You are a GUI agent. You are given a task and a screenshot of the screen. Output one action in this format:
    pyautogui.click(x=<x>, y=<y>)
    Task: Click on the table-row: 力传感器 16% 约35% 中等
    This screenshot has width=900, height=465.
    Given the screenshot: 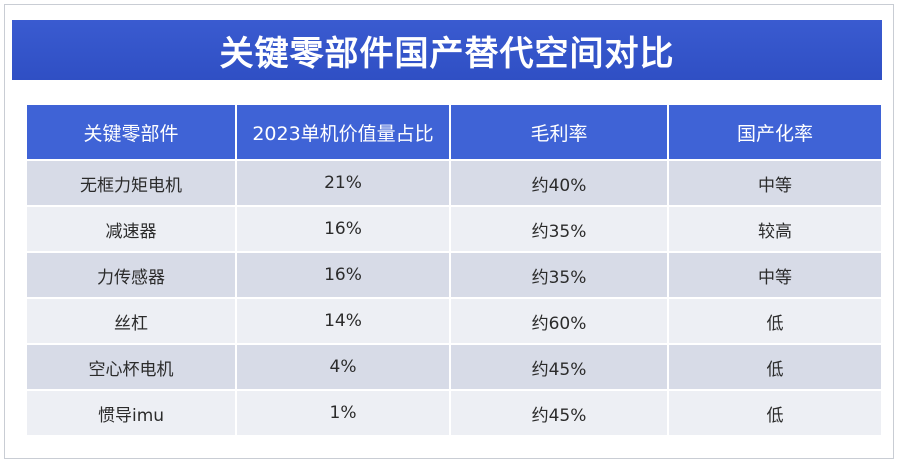 What is the action you would take?
    pyautogui.click(x=454, y=275)
    